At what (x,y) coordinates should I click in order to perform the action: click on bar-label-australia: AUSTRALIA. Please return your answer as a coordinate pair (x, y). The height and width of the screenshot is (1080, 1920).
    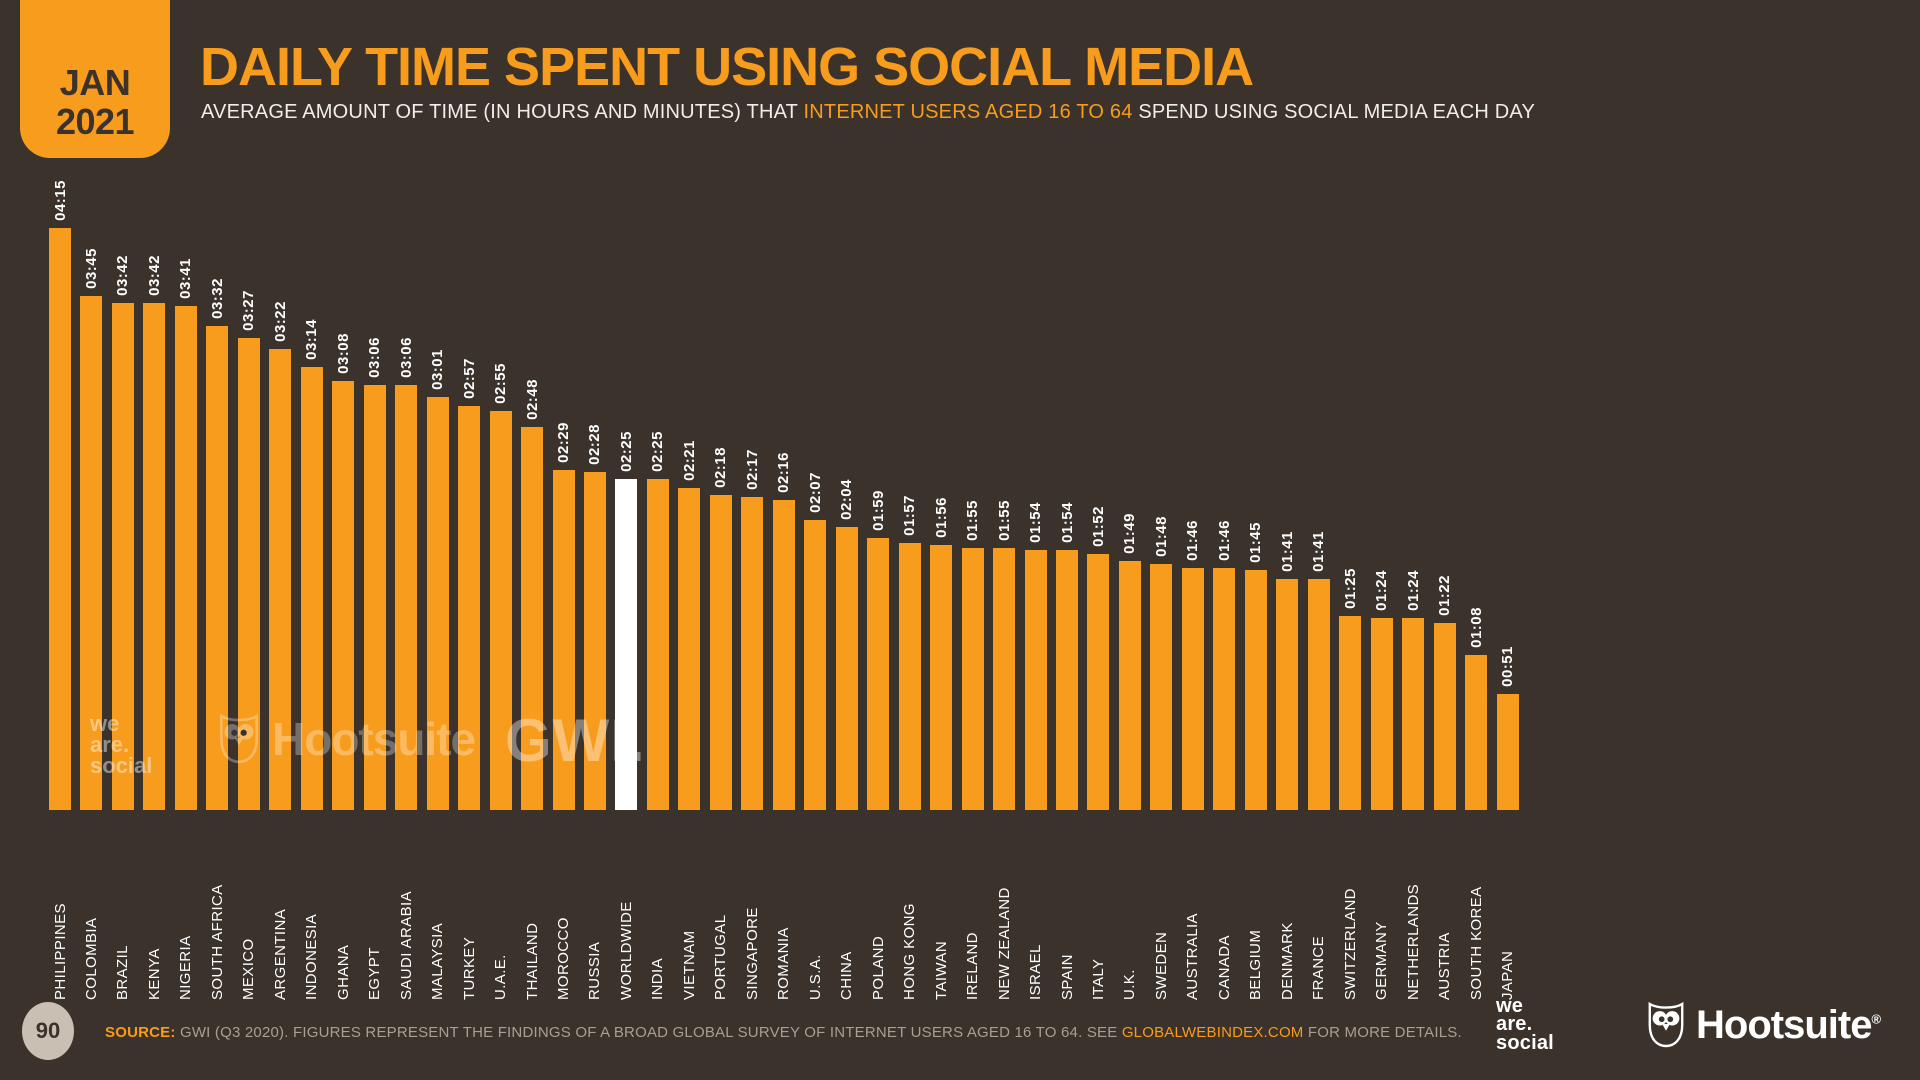
    Looking at the image, I should click on (1193, 956).